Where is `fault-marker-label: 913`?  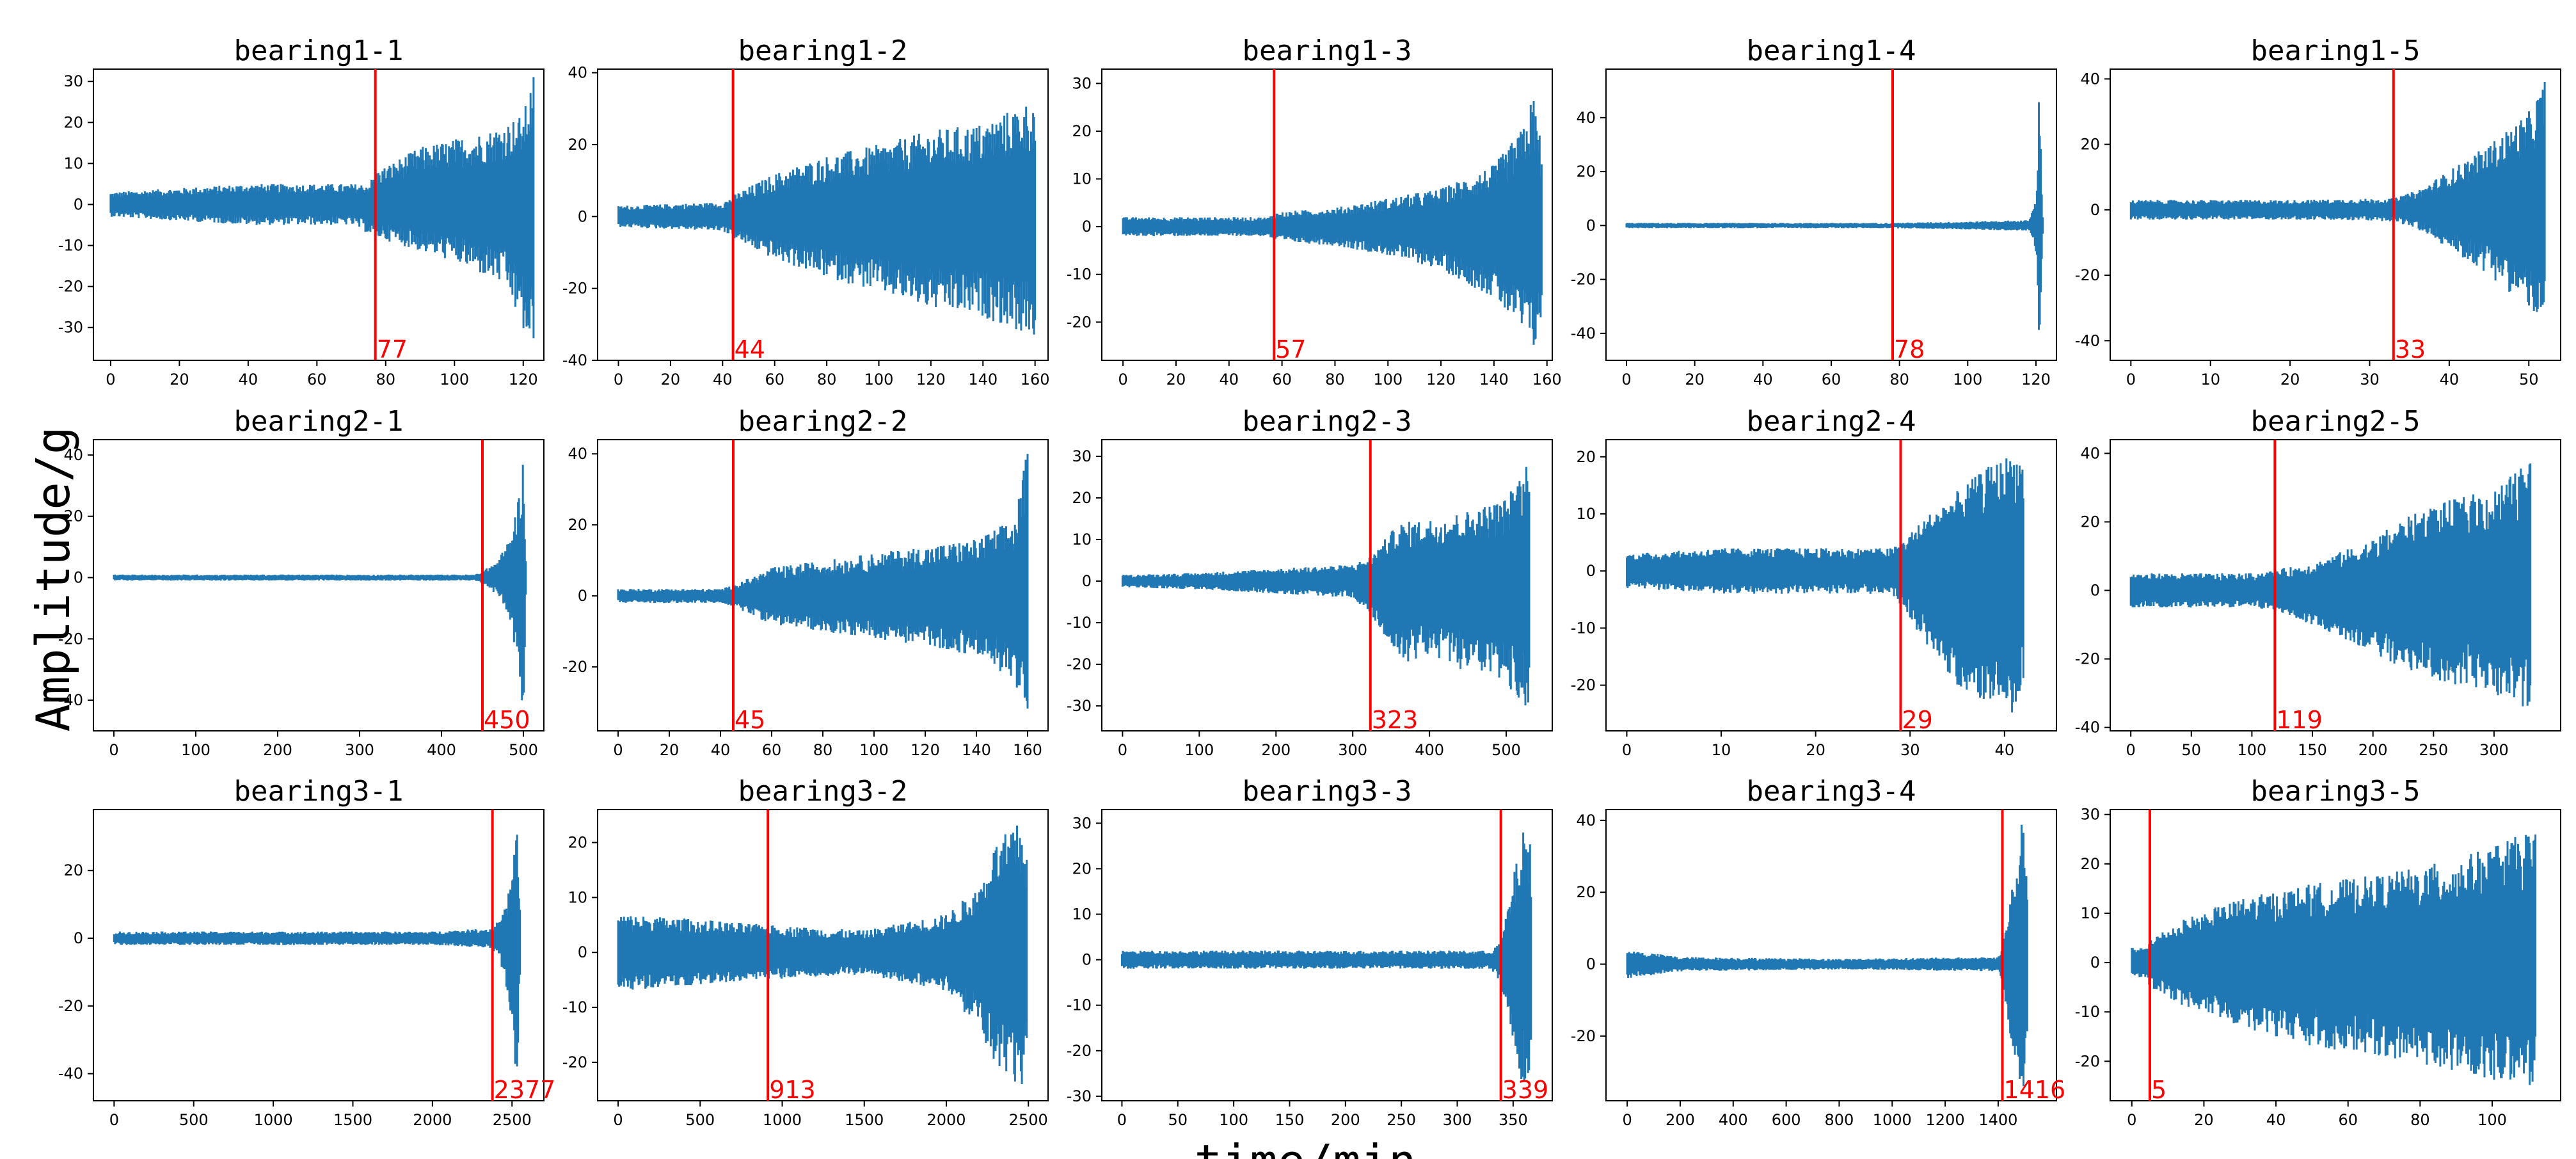 fault-marker-label: 913 is located at coordinates (793, 1090).